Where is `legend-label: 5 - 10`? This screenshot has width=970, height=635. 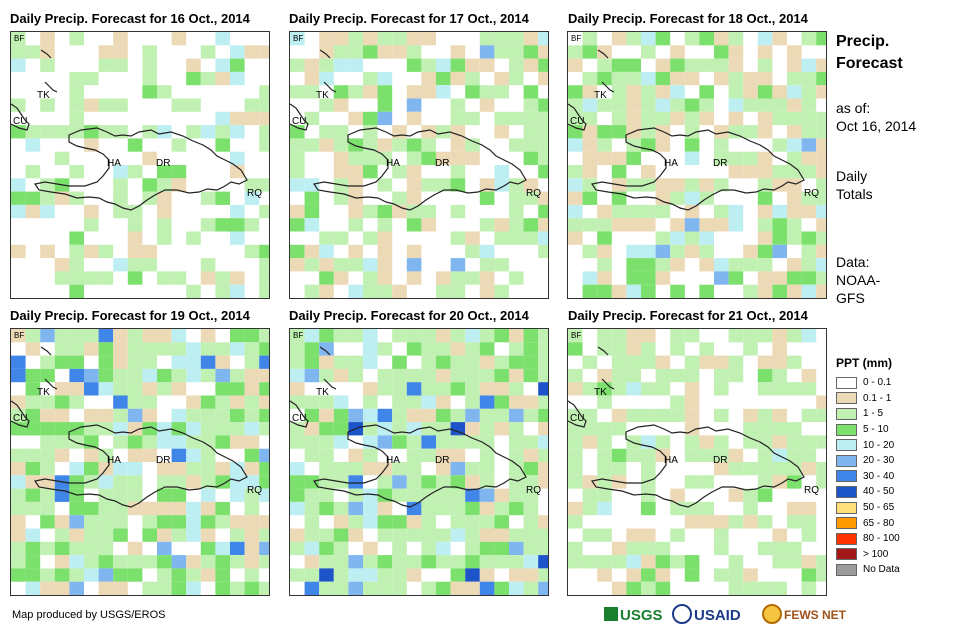
legend-label: 5 - 10 is located at coordinates (876, 430).